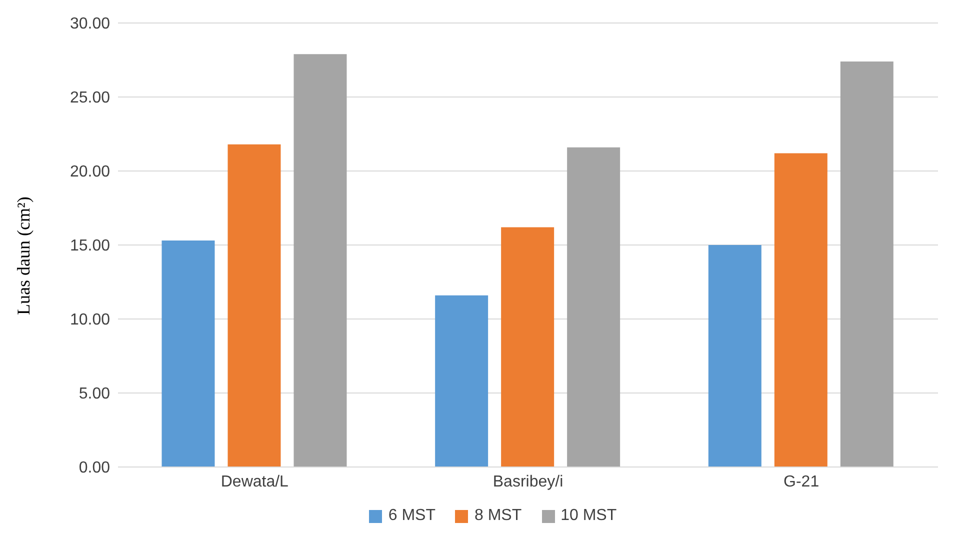  Describe the element at coordinates (802, 481) in the screenshot. I see `x-tick-label: G-21` at that location.